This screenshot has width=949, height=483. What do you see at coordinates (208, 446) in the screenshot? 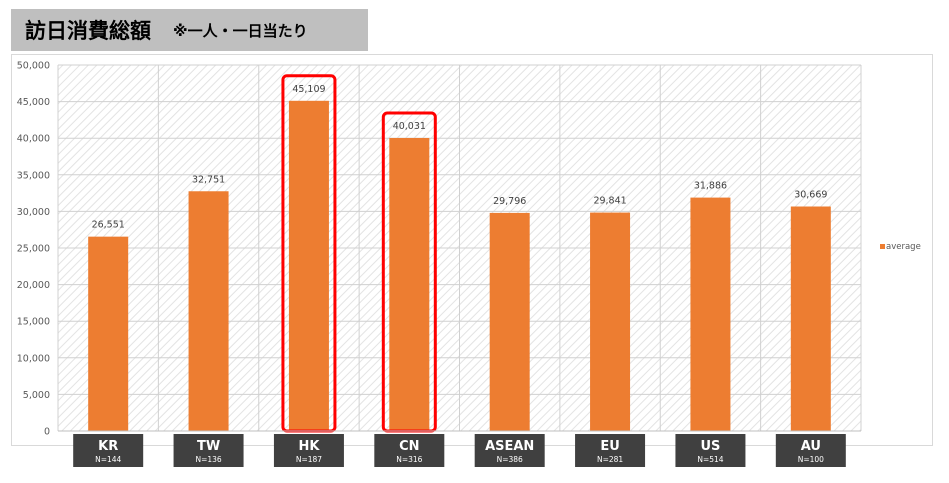
I see `x-tick-label: TW` at bounding box center [208, 446].